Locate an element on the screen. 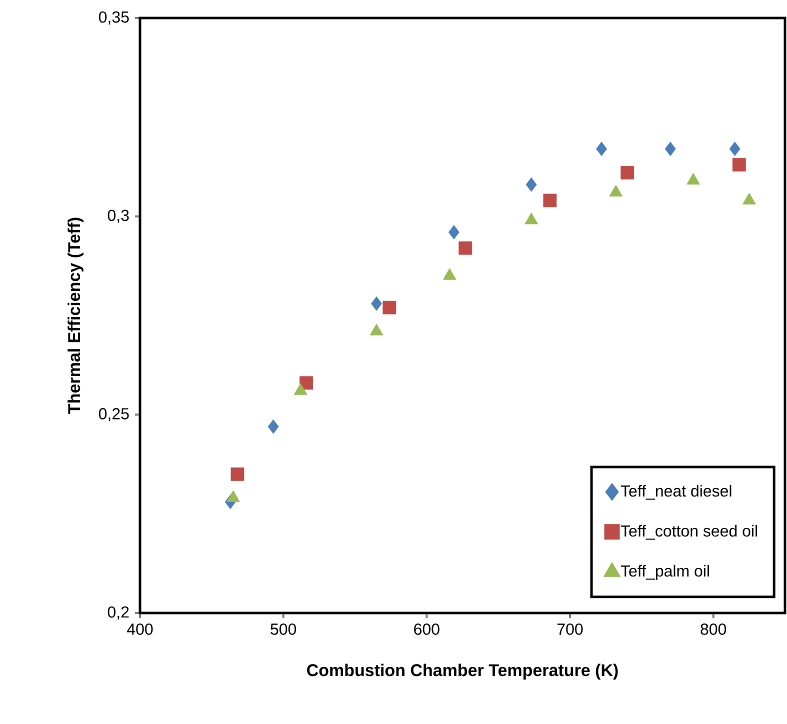 The image size is (787, 724). legend-label: Teff_cotton seed oil is located at coordinates (688, 532).